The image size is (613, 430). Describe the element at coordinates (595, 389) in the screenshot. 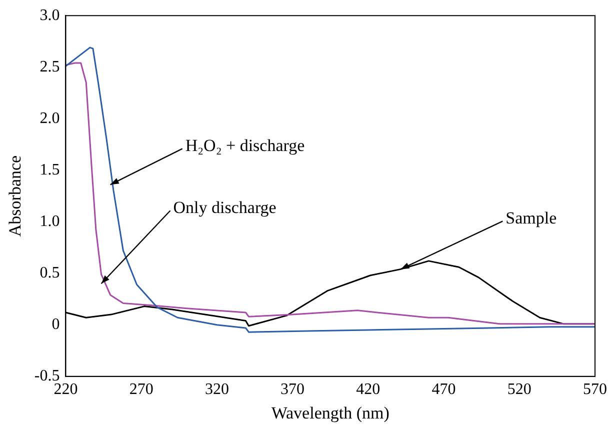

I see `x-tick-label: 570` at that location.